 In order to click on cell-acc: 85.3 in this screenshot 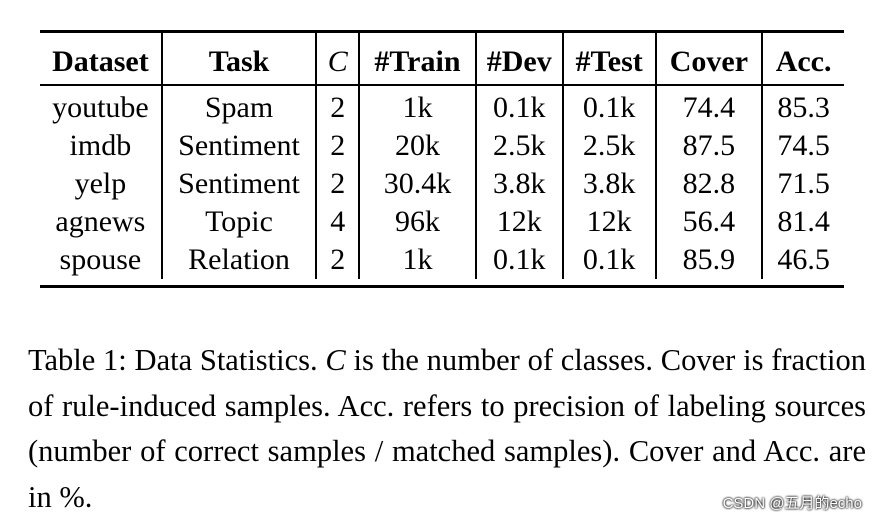, I will do `click(802, 106)`.